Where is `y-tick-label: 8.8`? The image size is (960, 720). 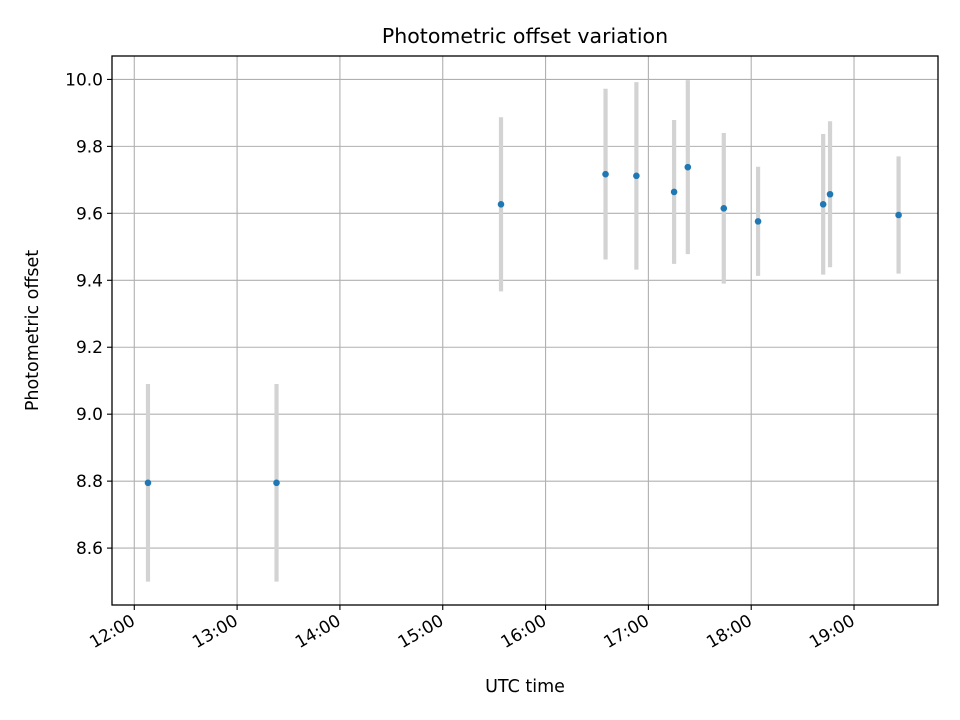
y-tick-label: 8.8 is located at coordinates (89, 482).